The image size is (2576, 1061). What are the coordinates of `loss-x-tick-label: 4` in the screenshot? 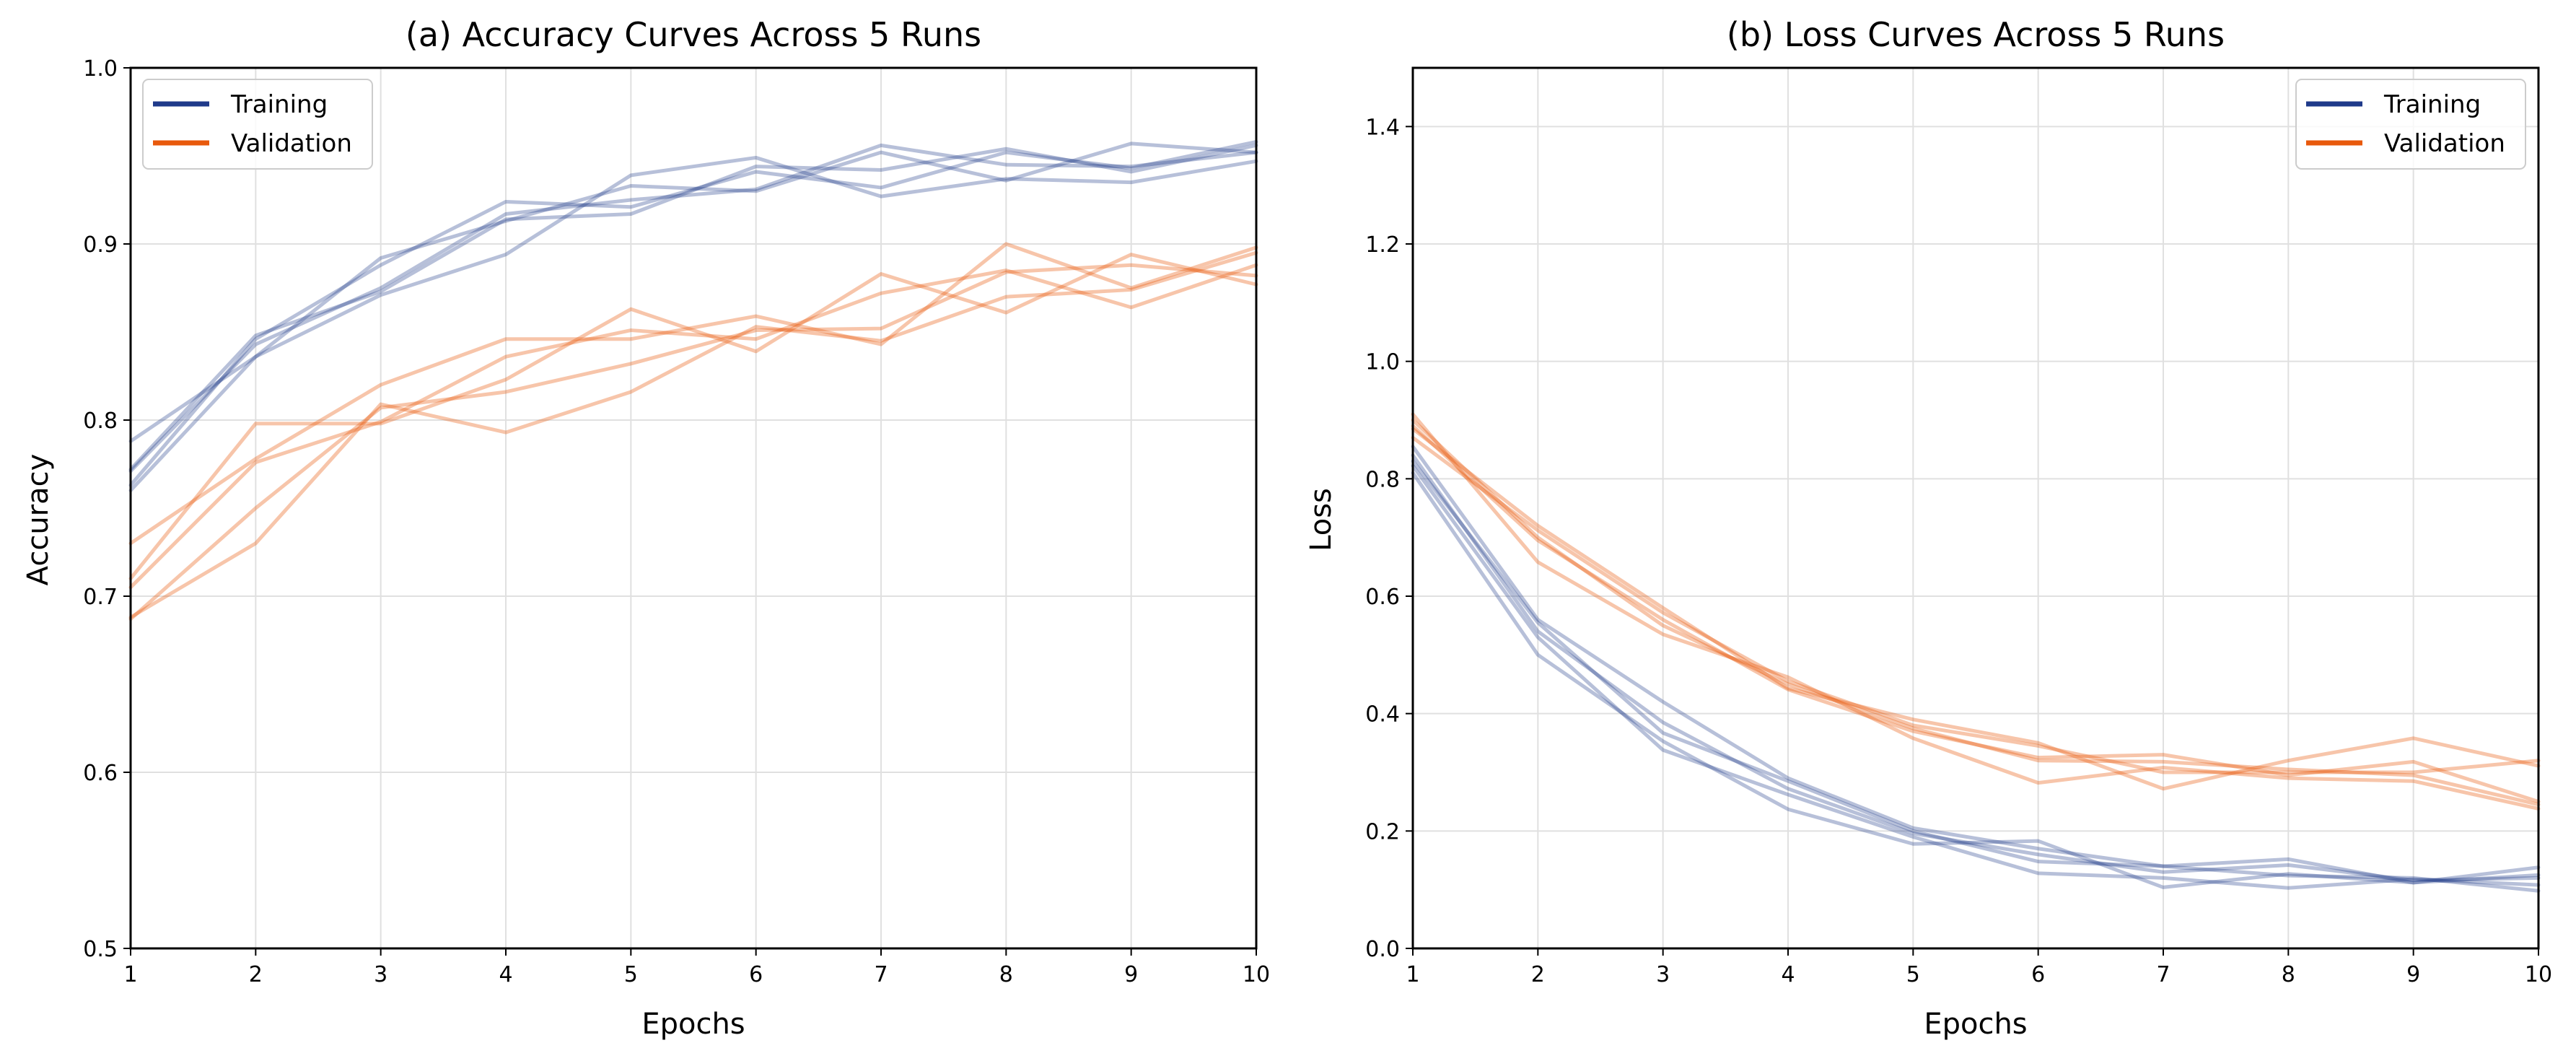 It's located at (1788, 974).